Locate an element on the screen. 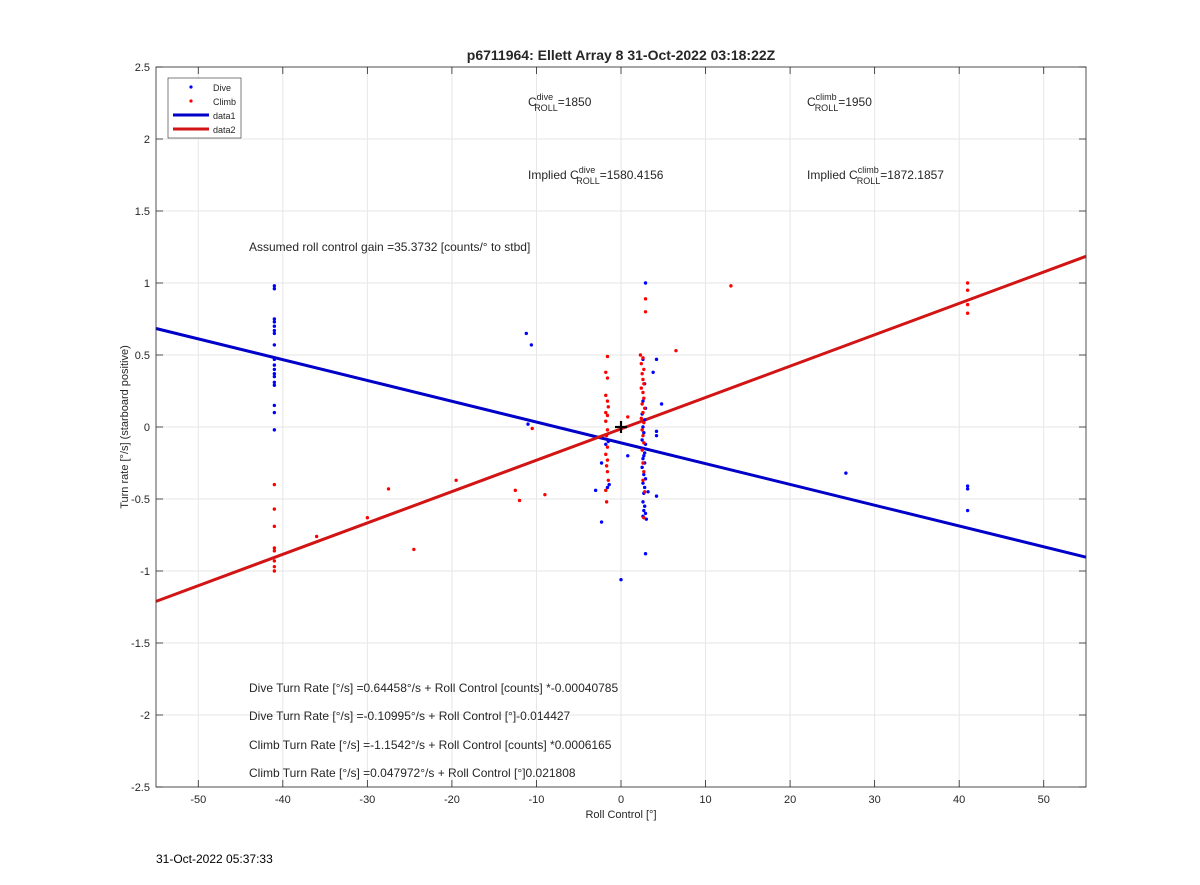  y-tick-label: 0 is located at coordinates (147, 428).